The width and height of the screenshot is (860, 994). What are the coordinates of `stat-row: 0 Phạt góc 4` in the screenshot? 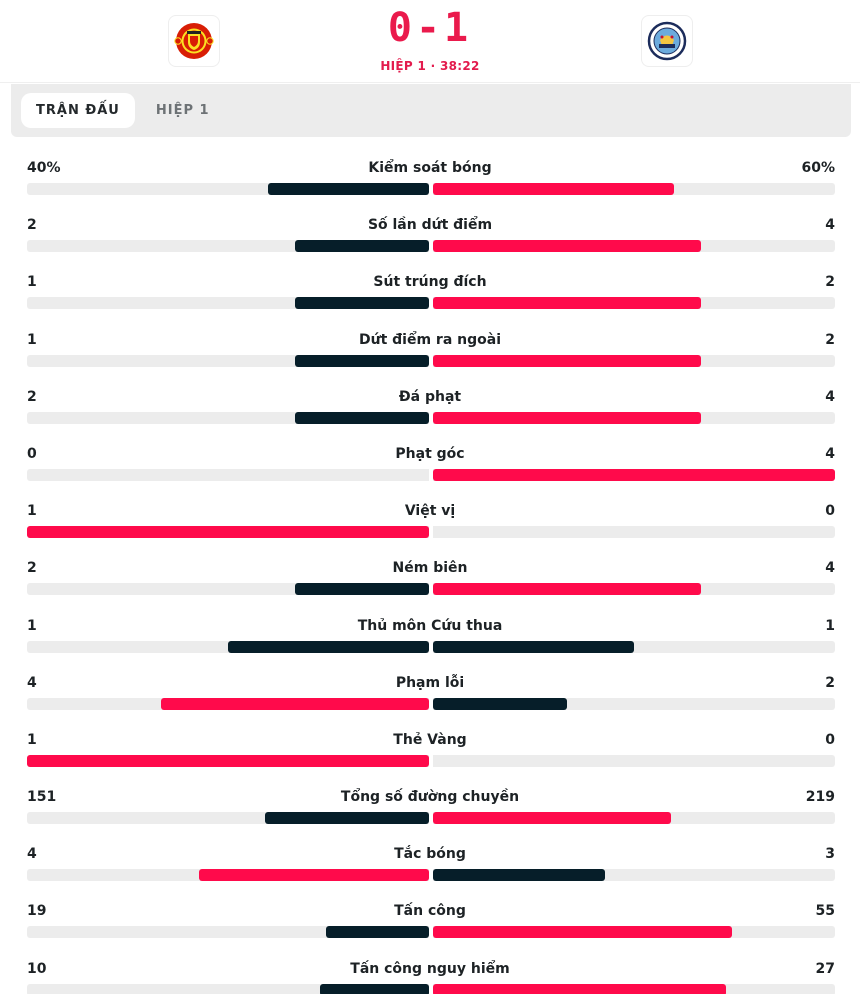 It's located at (430, 472).